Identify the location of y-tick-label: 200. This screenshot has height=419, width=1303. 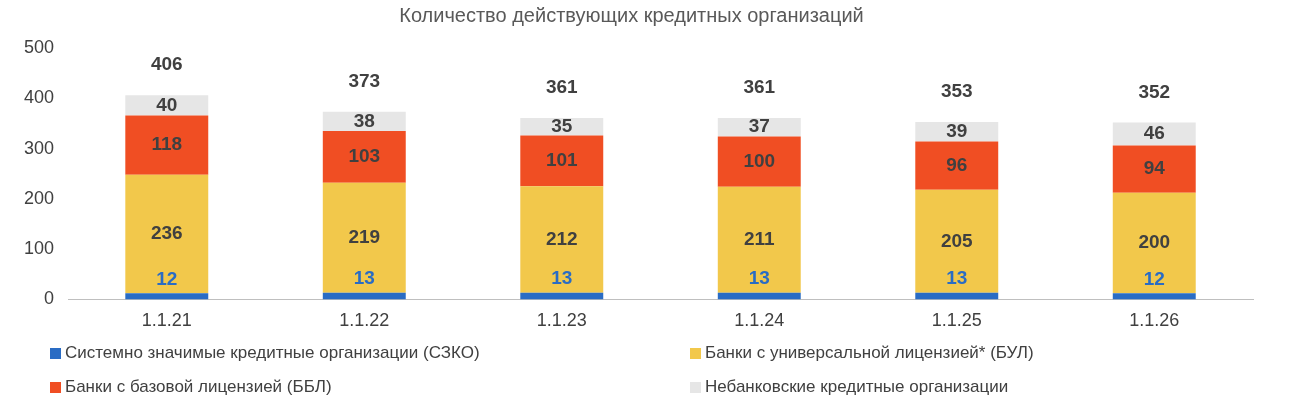
(39, 197).